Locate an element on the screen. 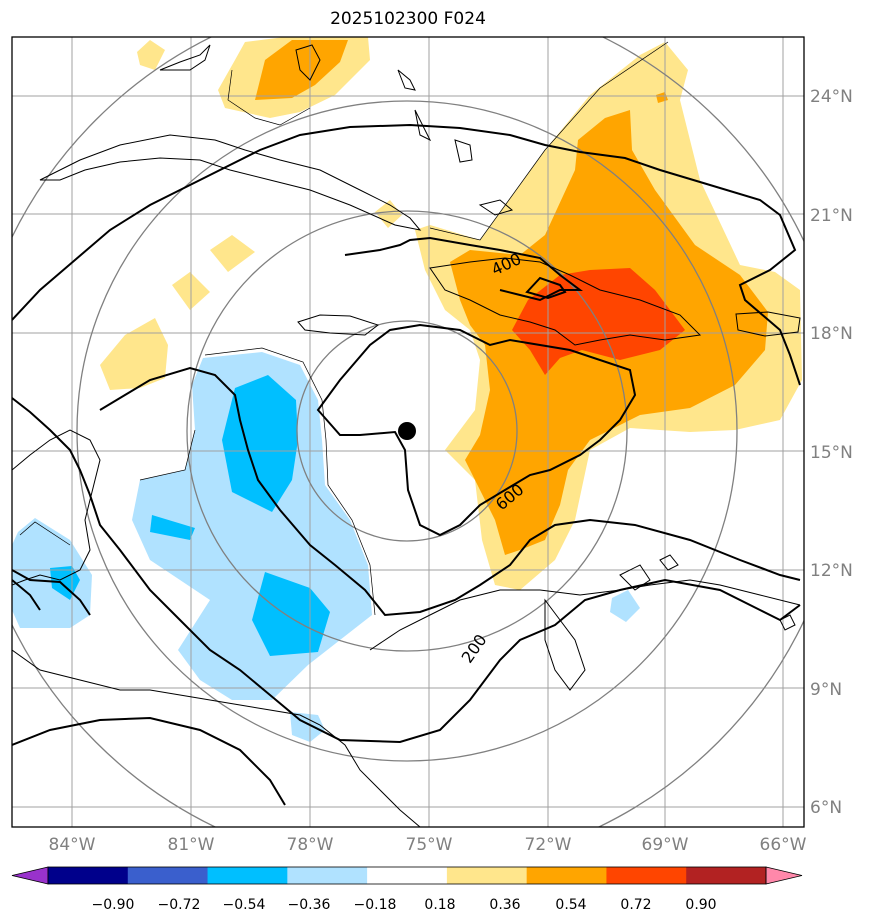 This screenshot has width=873, height=924. lat-label-18n: 18°N is located at coordinates (831, 334).